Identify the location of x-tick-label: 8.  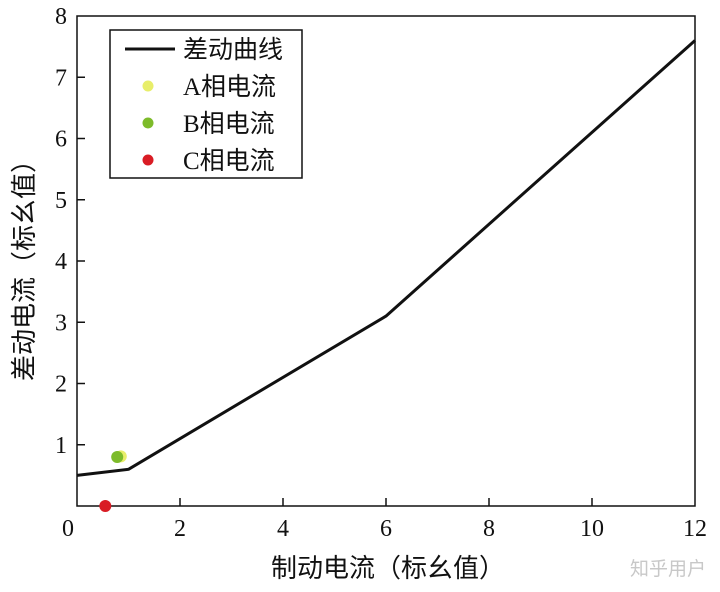
(489, 529).